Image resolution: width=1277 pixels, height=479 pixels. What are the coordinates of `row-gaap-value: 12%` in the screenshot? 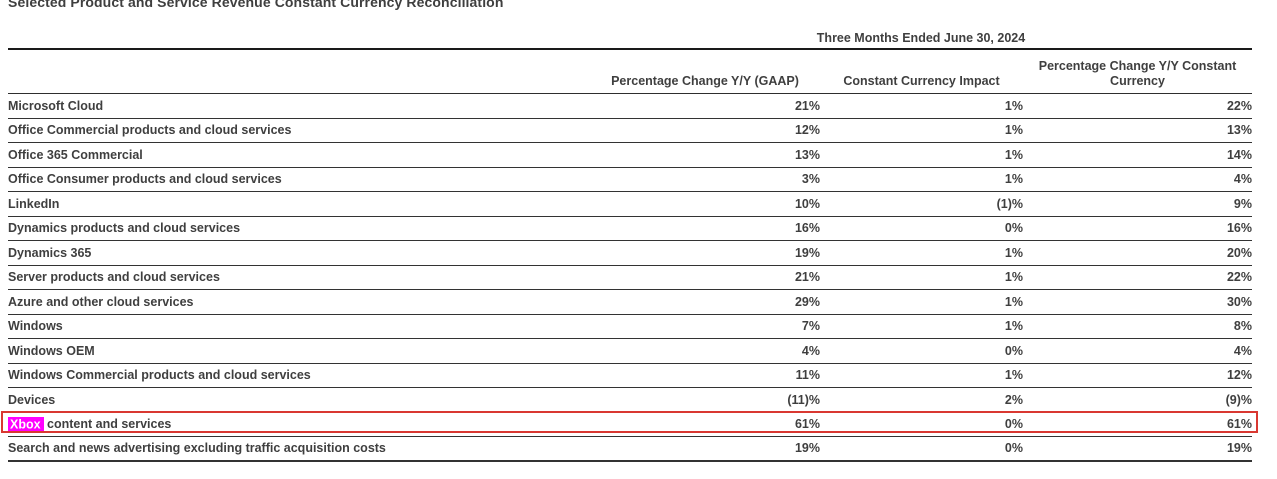 It's located at (807, 130).